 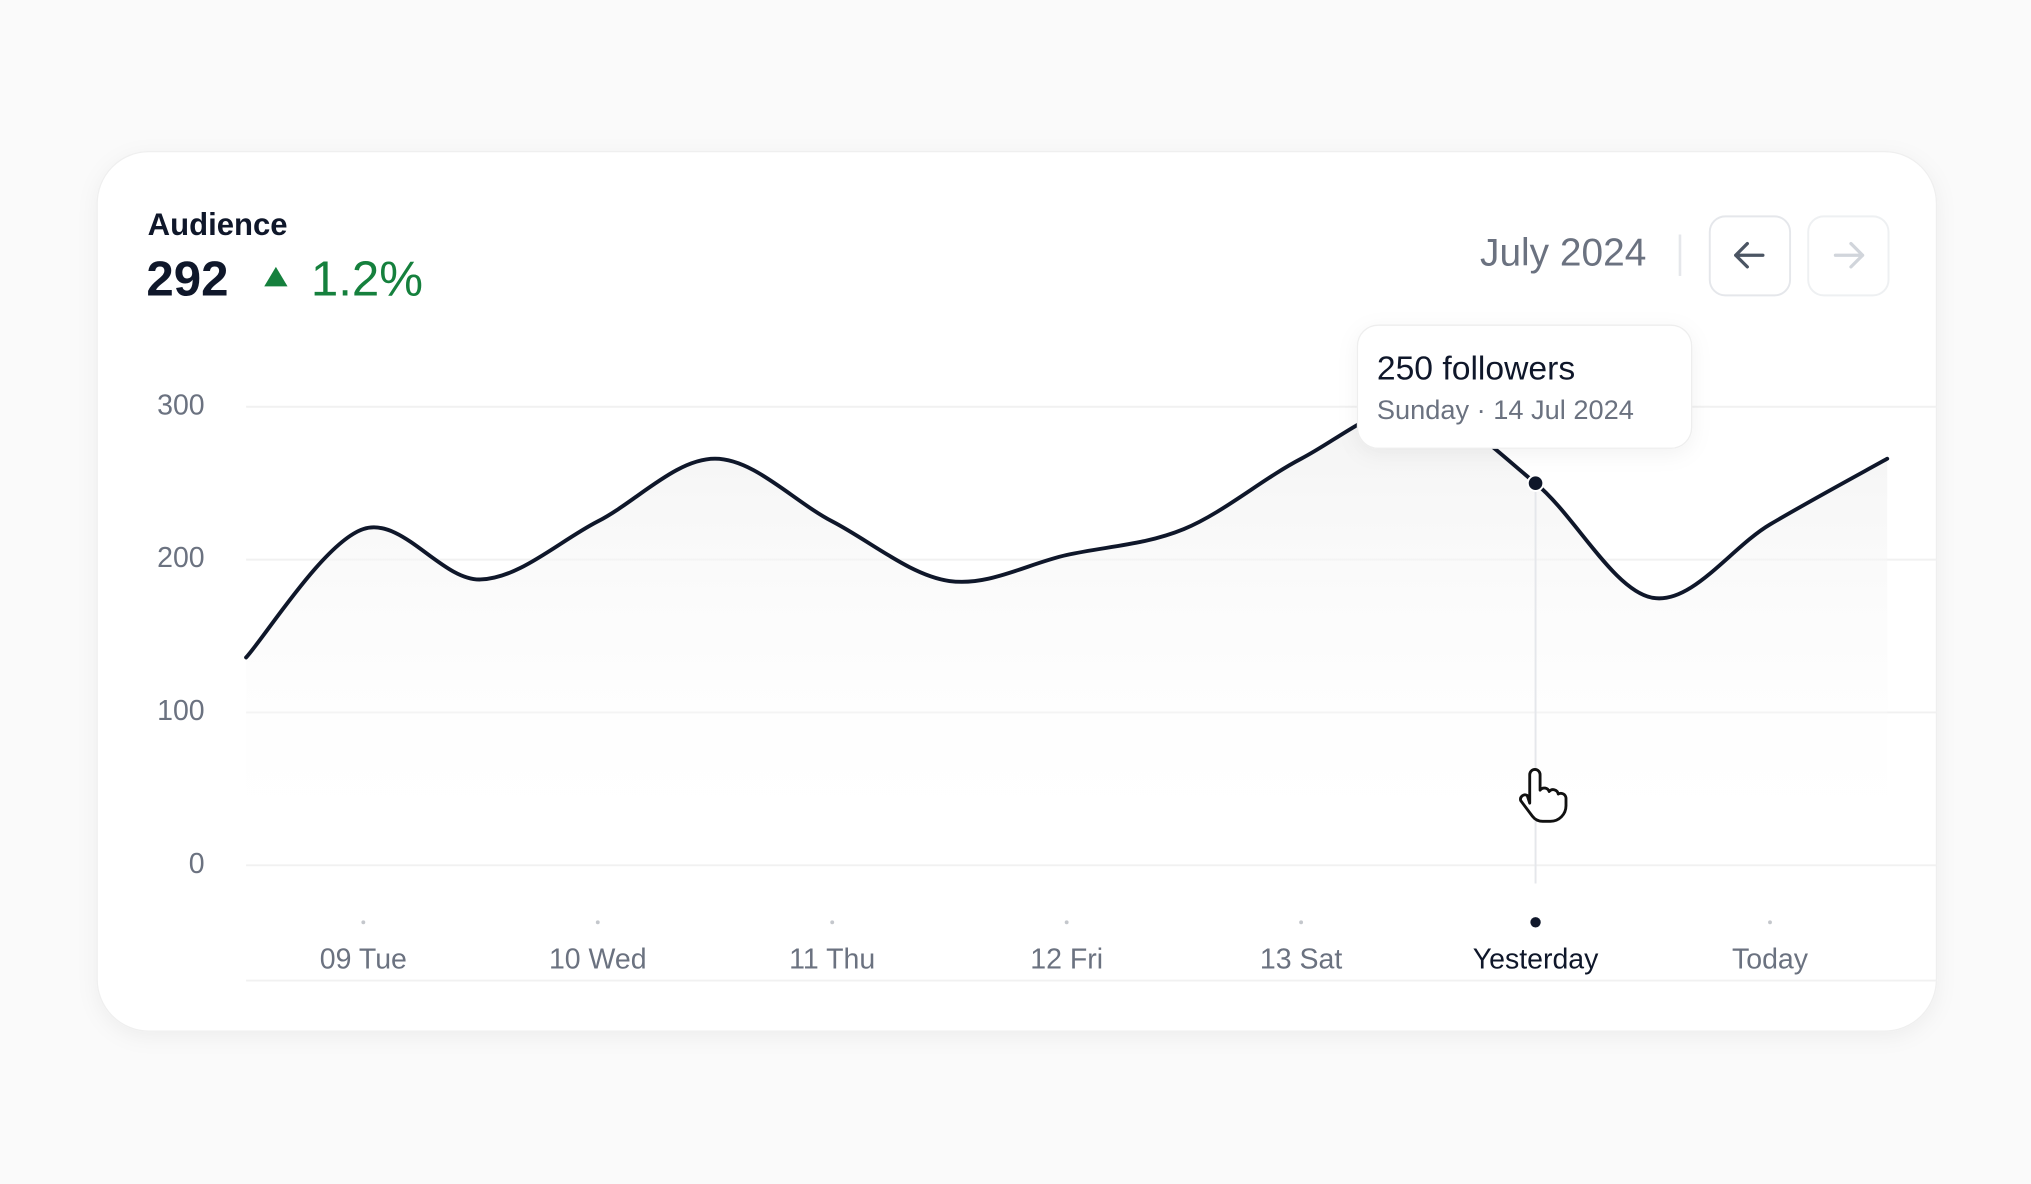 What do you see at coordinates (181, 711) in the screenshot?
I see `y-tick-label: 100` at bounding box center [181, 711].